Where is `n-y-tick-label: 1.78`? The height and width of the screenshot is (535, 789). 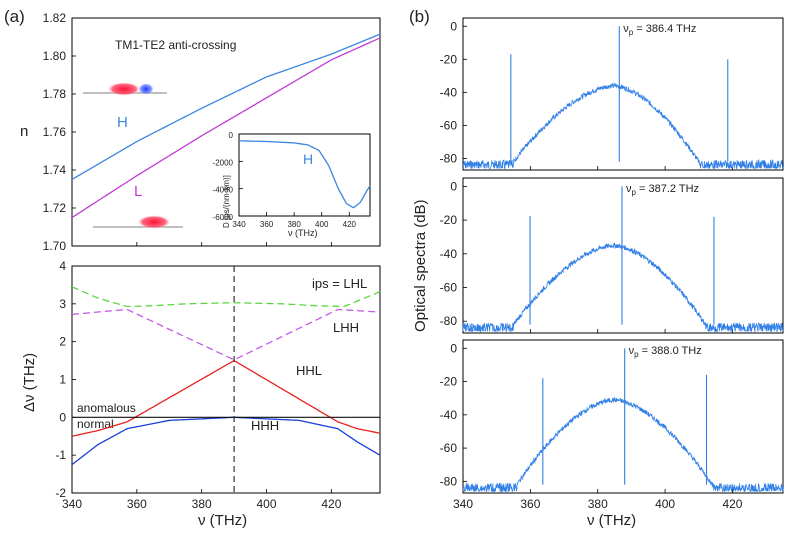
n-y-tick-label: 1.78 is located at coordinates (55, 94).